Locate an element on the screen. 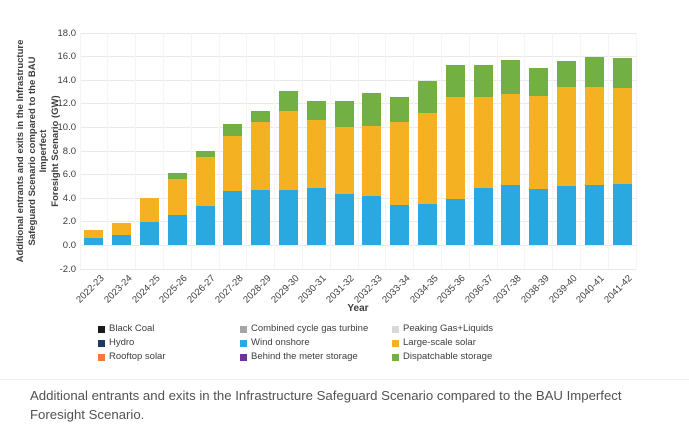  y-tick-label: 8.0 is located at coordinates (69, 151).